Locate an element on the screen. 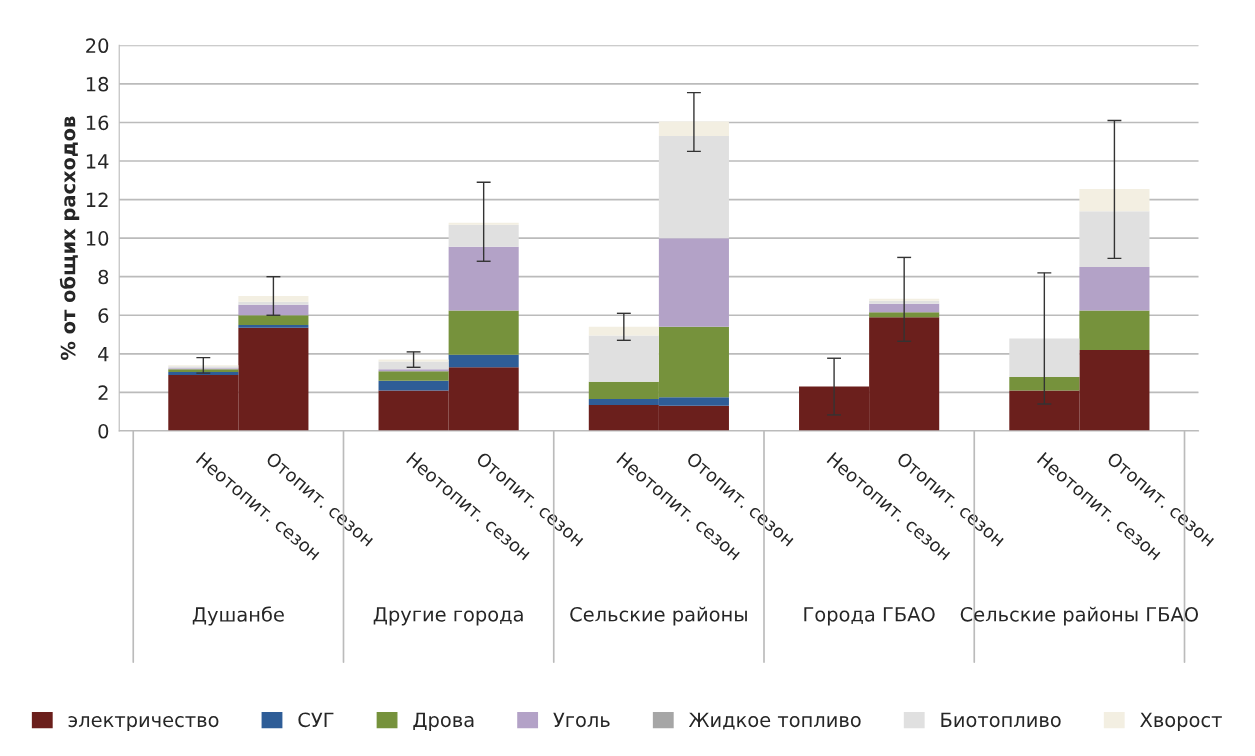 The width and height of the screenshot is (1255, 756). y-tick-label: 18 is located at coordinates (97, 84).